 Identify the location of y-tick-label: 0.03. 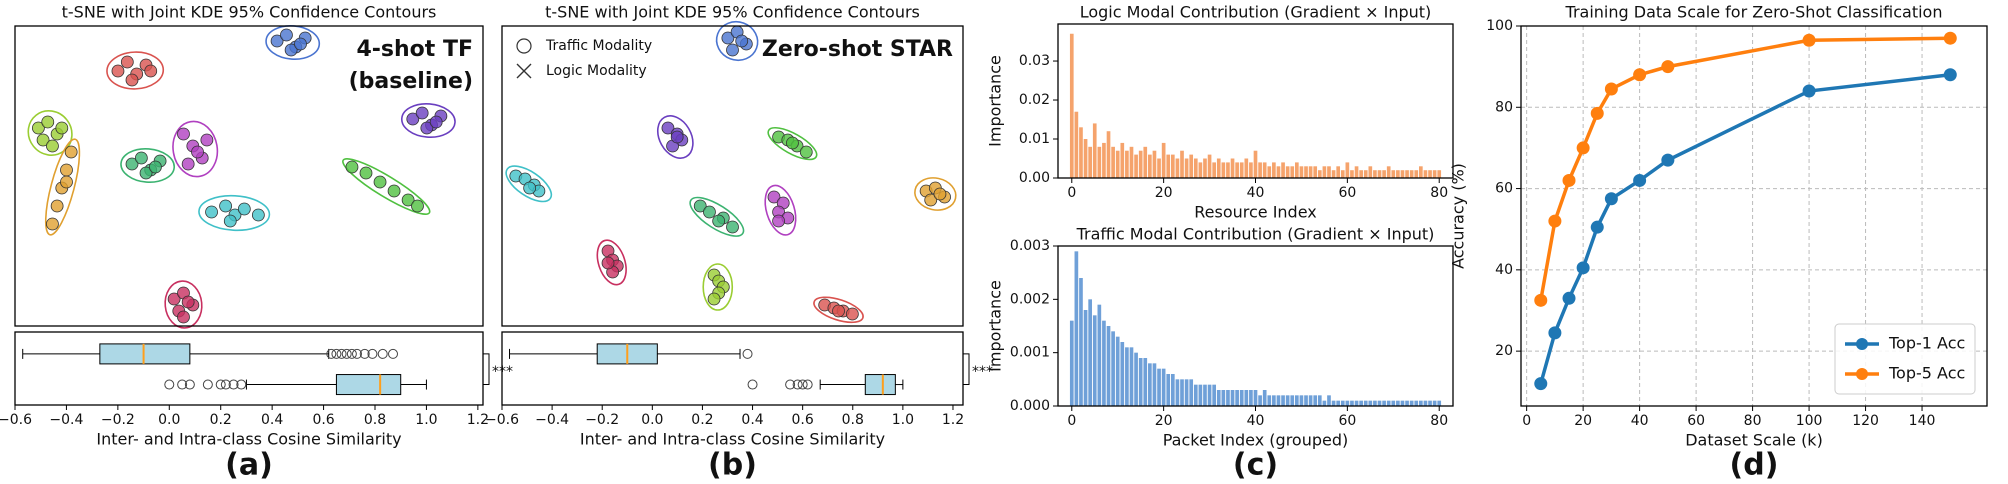
(1034, 61).